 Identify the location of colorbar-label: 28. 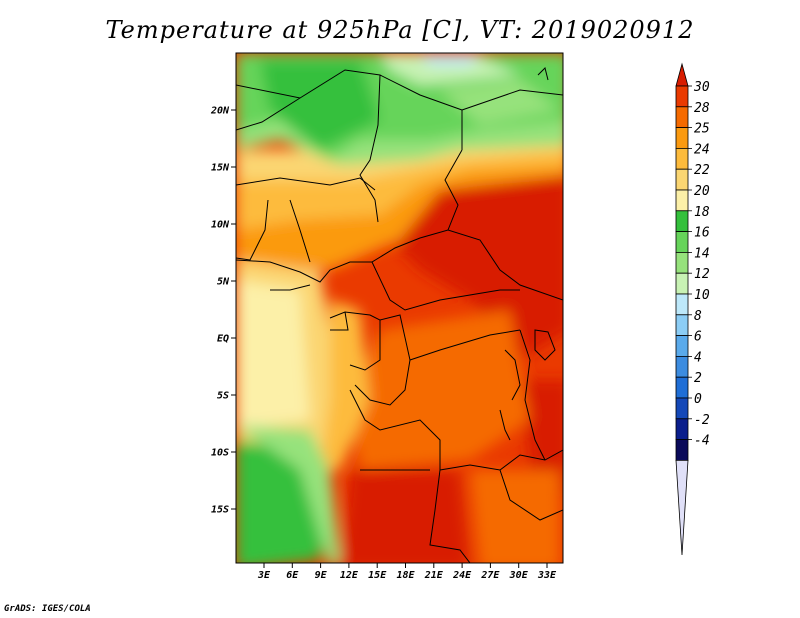
(702, 108).